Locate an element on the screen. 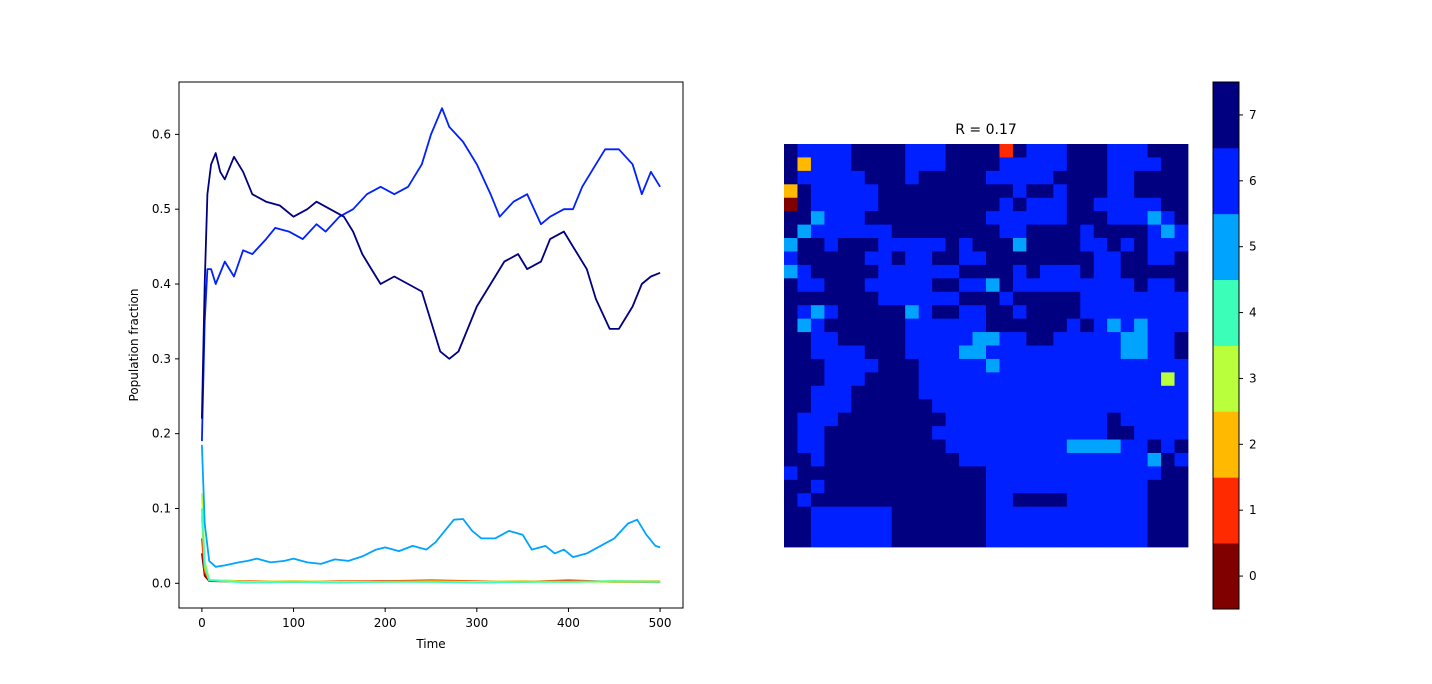 The image size is (1432, 684). y-axis-ticks: 0.0 0.1 0.2 0.3 0.4 0.5 0.6 is located at coordinates (165, 358).